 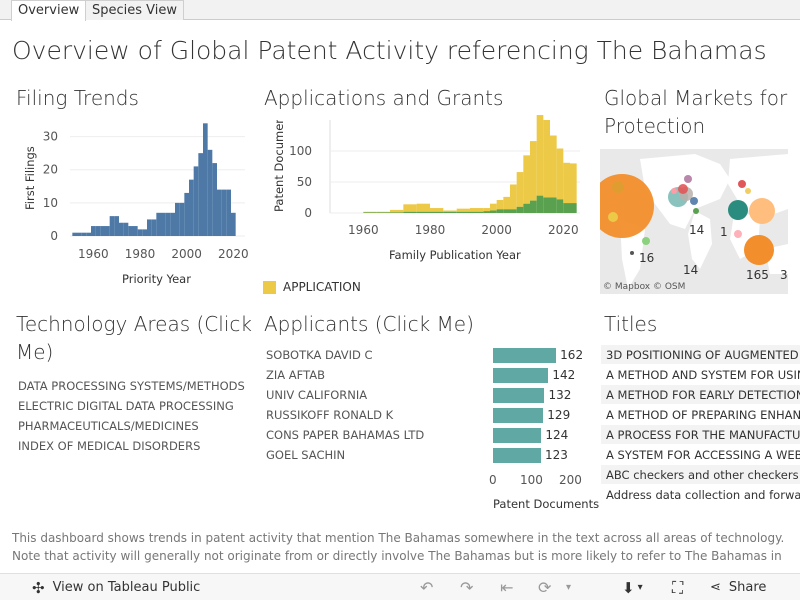 I want to click on applicant-value: 142, so click(x=564, y=375).